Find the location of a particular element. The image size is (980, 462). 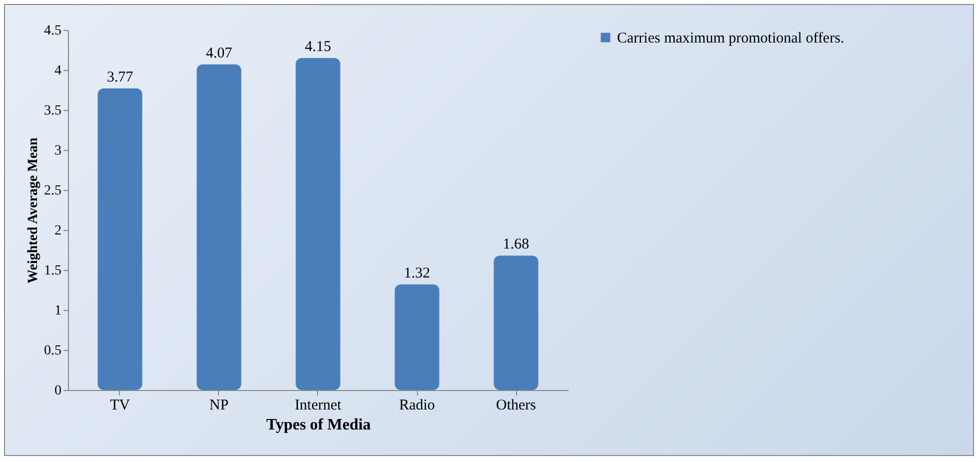

y-tick-label: 2 is located at coordinates (58, 231).